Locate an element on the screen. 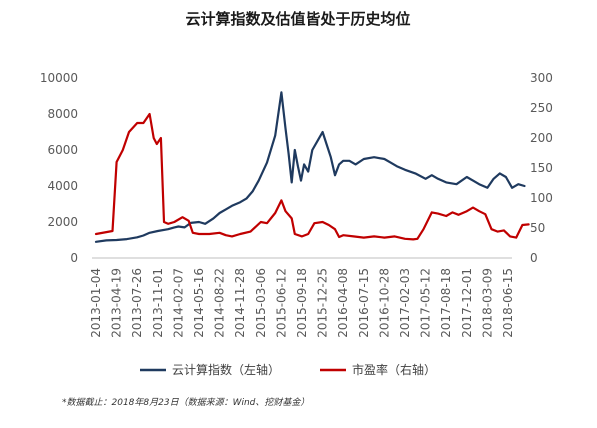 This screenshot has height=428, width=597. left-y-tick-label: 8000 is located at coordinates (62, 114).